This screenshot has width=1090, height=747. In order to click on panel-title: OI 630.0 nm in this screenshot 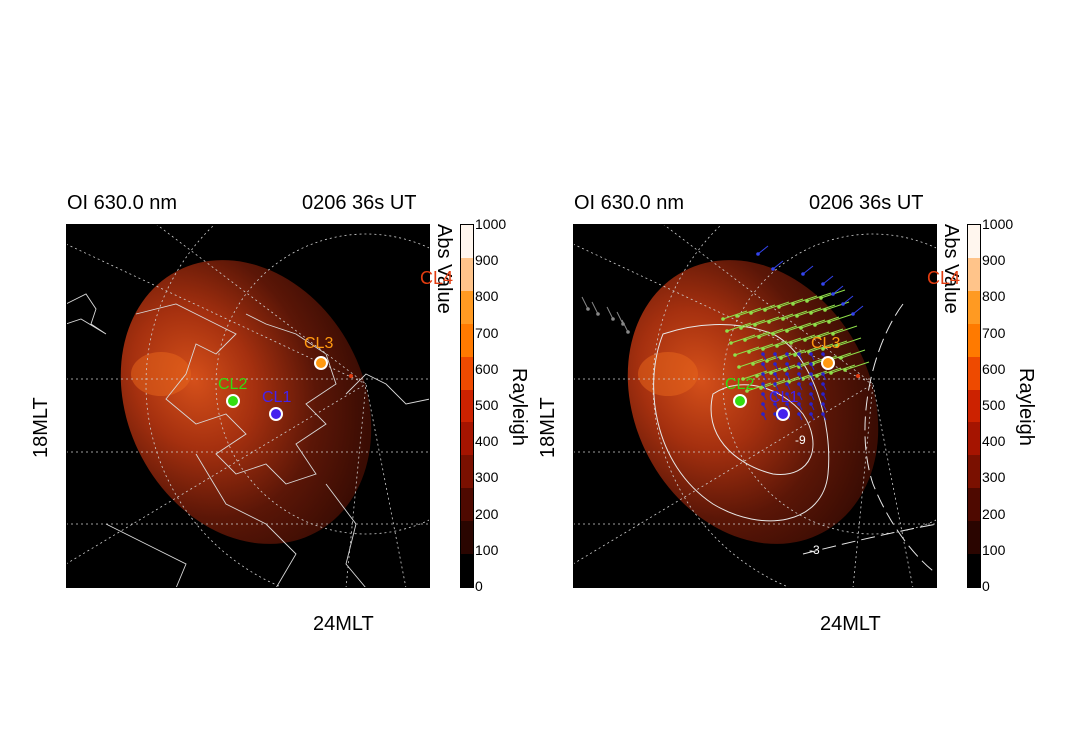, I will do `click(629, 203)`.